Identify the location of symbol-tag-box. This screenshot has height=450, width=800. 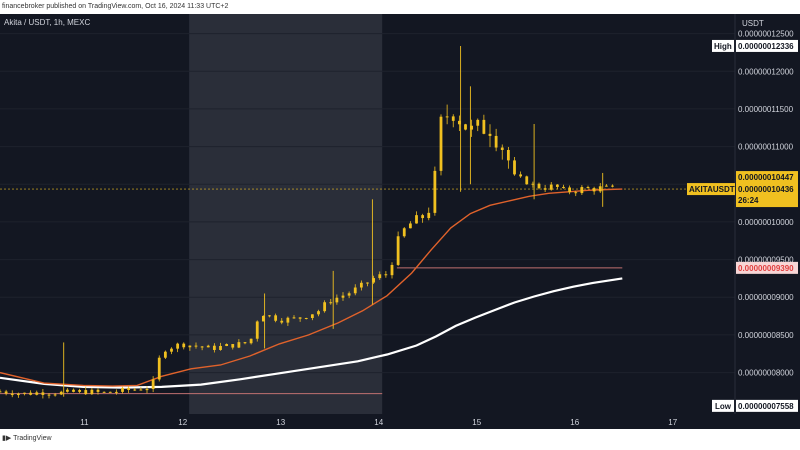
(711, 189).